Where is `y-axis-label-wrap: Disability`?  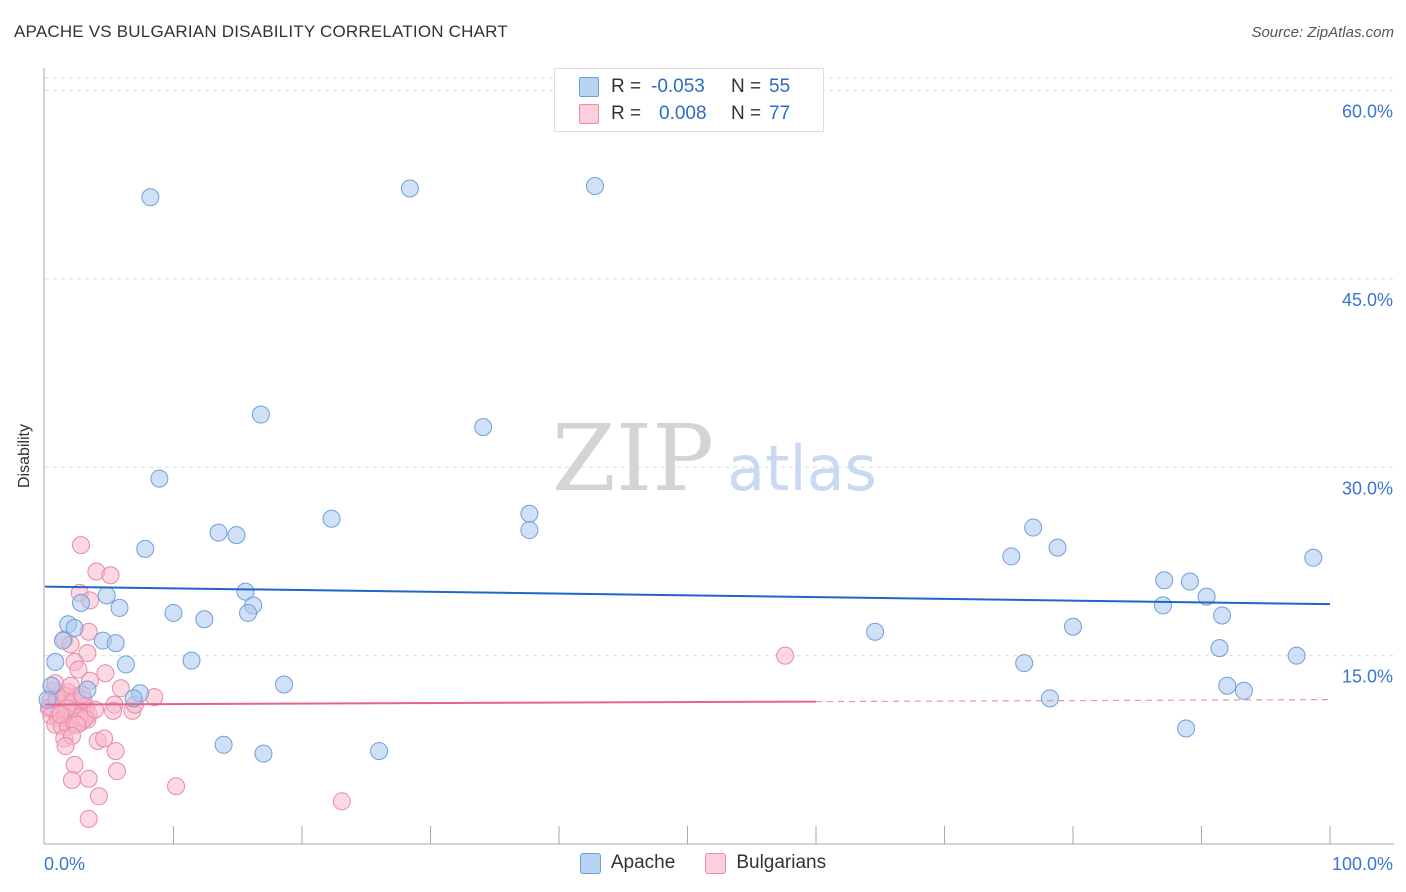
y-axis-label-wrap: Disability is located at coordinates (25, 440).